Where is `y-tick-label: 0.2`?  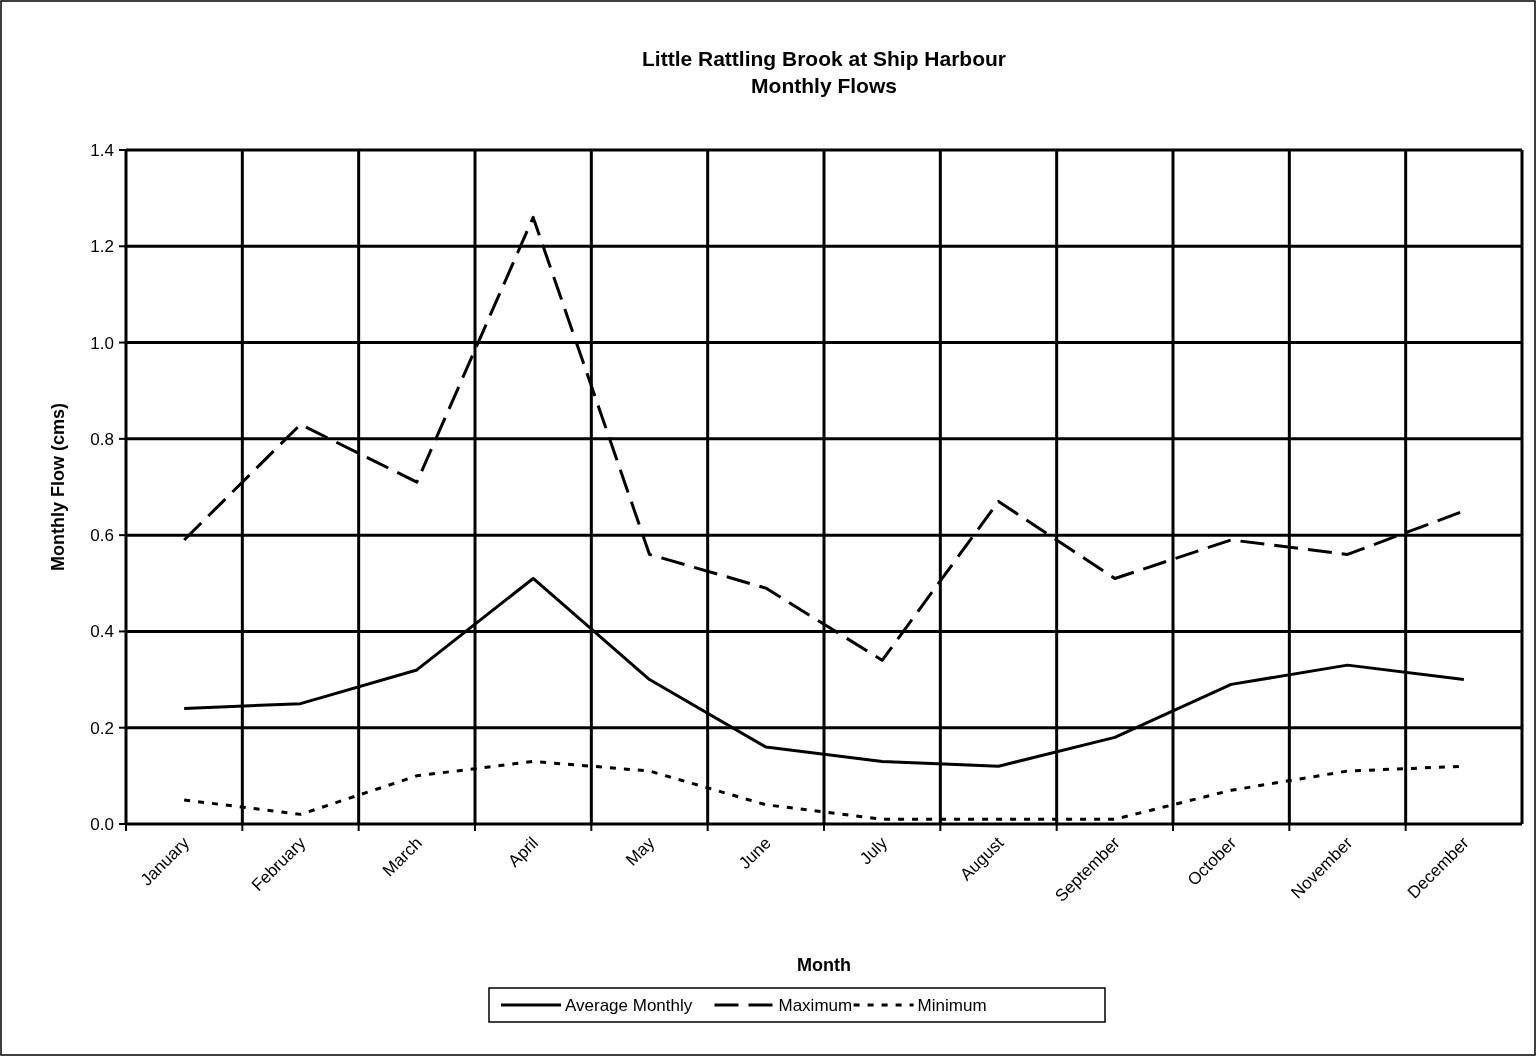 y-tick-label: 0.2 is located at coordinates (102, 728).